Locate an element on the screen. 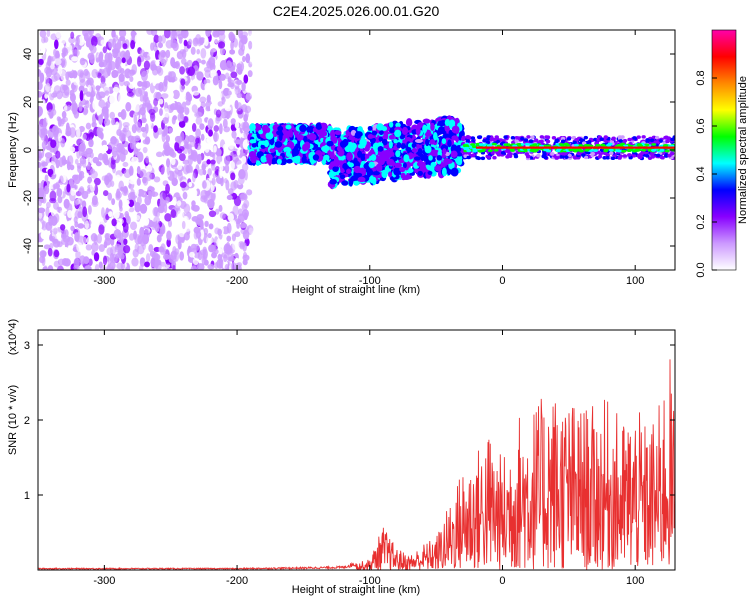 The height and width of the screenshot is (600, 750). snr-x-label: Height of straight line (km) is located at coordinates (356, 590).